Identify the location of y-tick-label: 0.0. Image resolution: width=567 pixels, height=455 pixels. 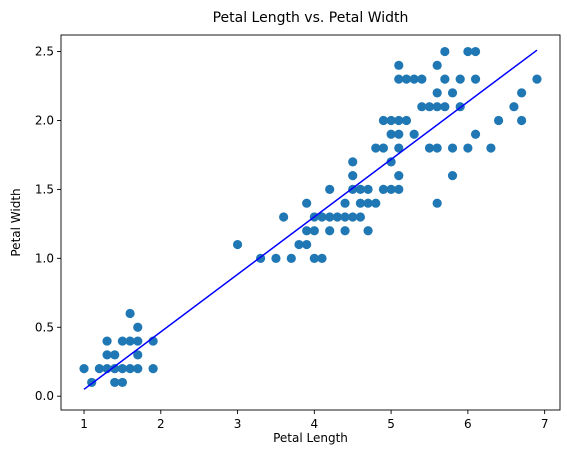
(44, 396).